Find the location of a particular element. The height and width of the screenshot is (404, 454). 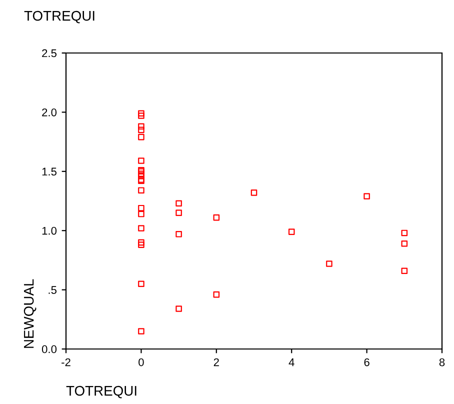

x-tick-label: 4 is located at coordinates (291, 362).